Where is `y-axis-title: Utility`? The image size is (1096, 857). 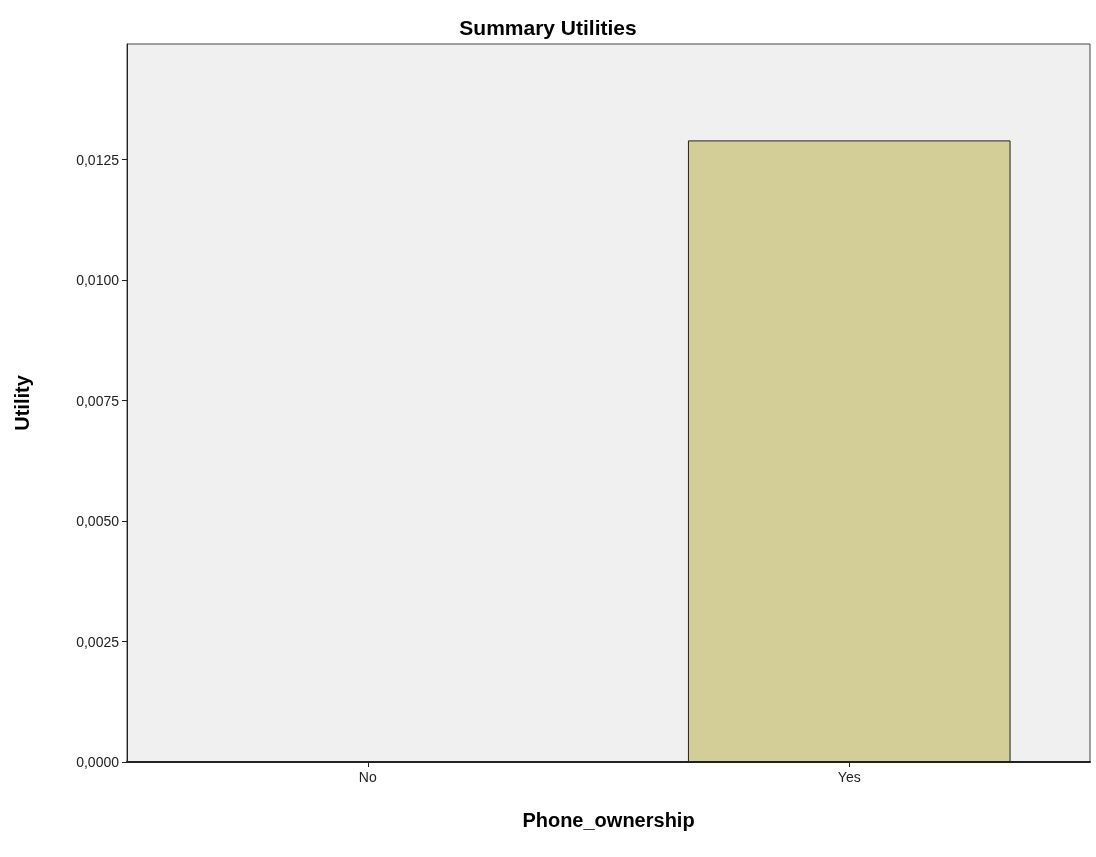
y-axis-title: Utility is located at coordinates (22, 402).